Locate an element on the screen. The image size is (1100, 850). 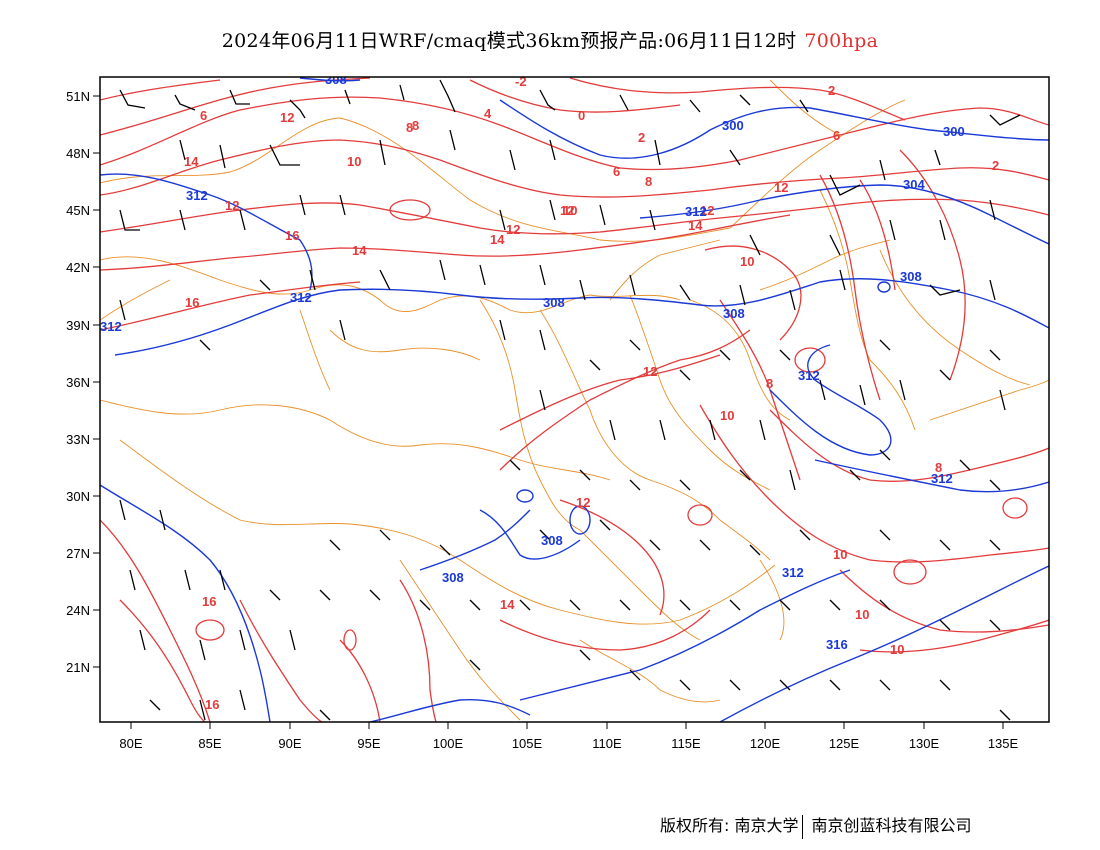
lon-label: 125E is located at coordinates (844, 743).